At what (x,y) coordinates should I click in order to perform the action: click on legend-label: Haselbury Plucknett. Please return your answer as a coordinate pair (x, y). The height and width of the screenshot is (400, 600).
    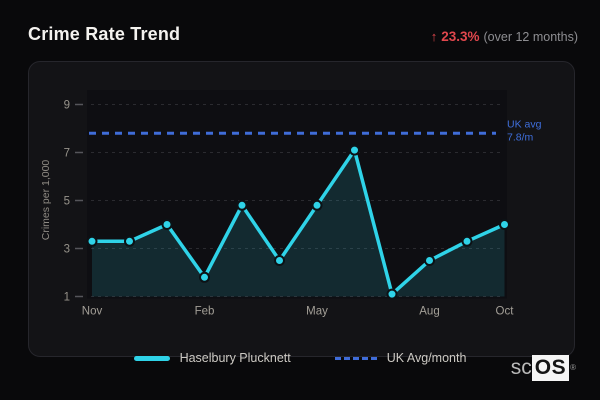
    Looking at the image, I should click on (235, 358).